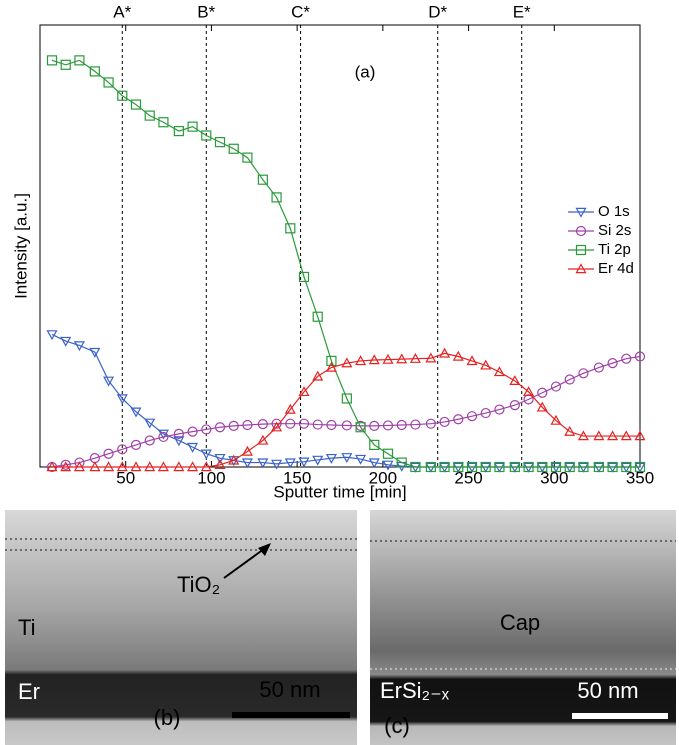 The width and height of the screenshot is (679, 745). What do you see at coordinates (620, 716) in the screenshot?
I see `scale-bar` at bounding box center [620, 716].